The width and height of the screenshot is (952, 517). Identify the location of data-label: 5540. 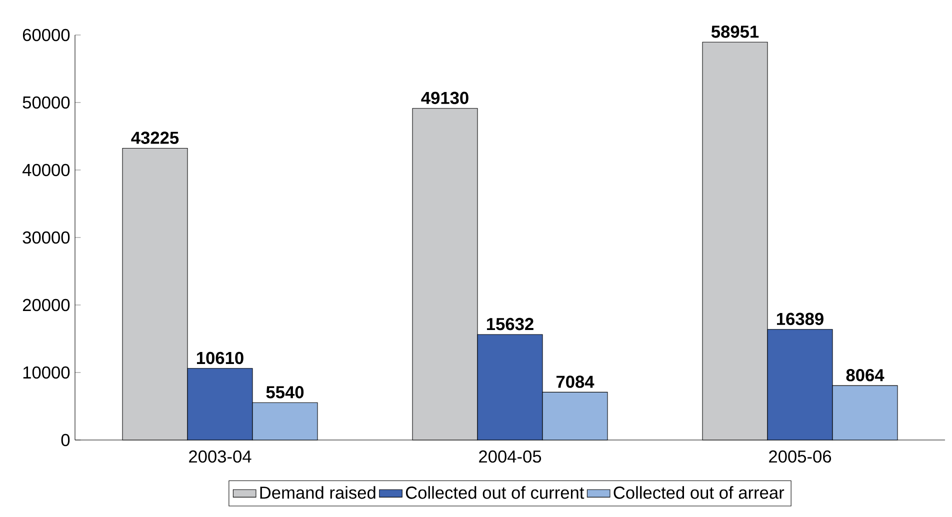
(285, 392).